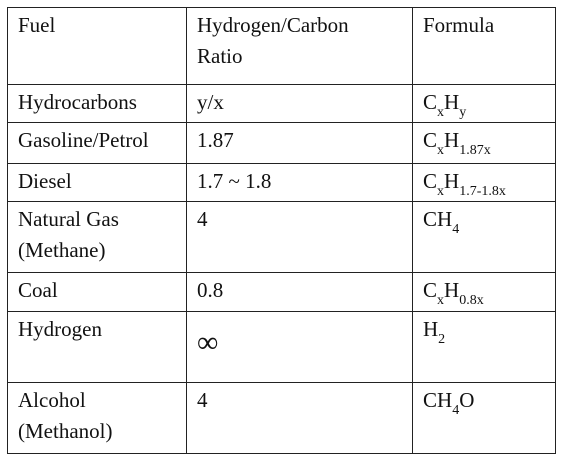 This screenshot has height=454, width=567. I want to click on header-ratio: Hydrogen/Carbon Ratio, so click(300, 46).